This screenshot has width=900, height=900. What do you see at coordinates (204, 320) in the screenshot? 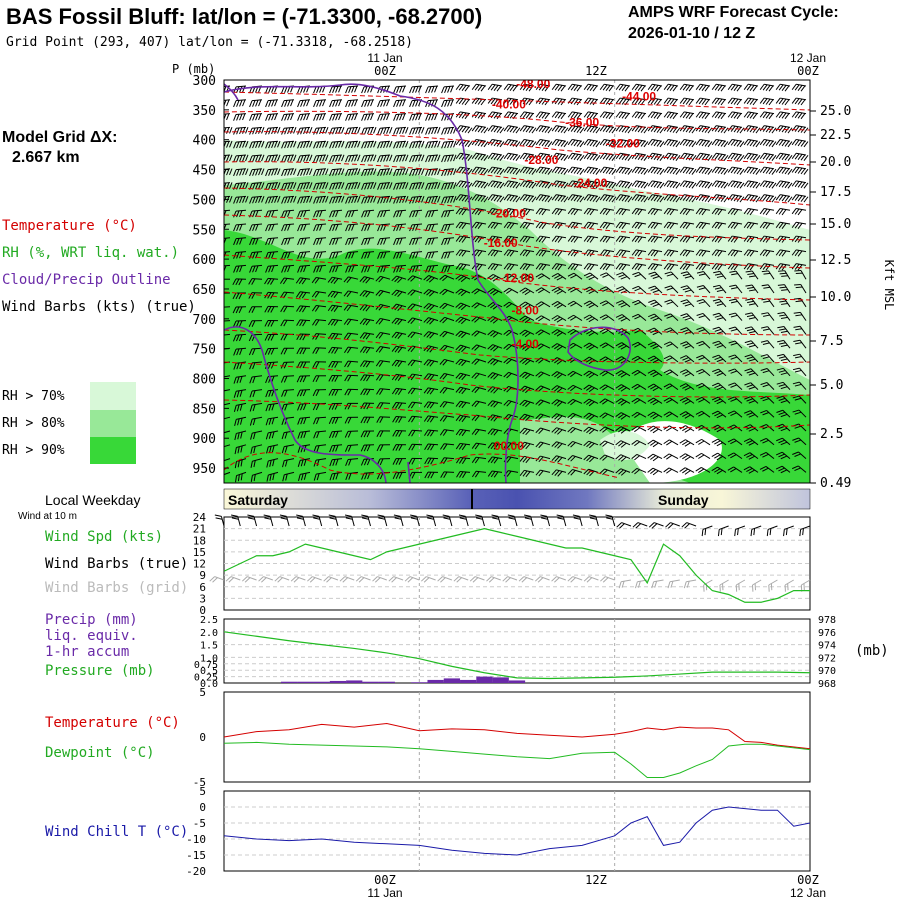
I see `pressure-tick-label: 700` at bounding box center [204, 320].